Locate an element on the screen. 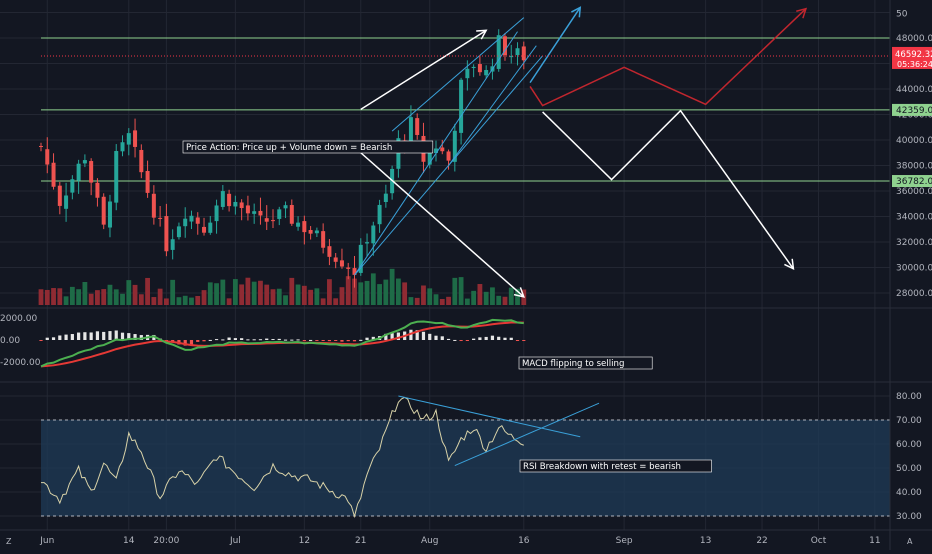 Image resolution: width=932 pixels, height=554 pixels. time-axis: Jun 14 20:00 Jul 12 21 Aug 16 Sep 13 22 Oct 11 Z A is located at coordinates (459, 541).